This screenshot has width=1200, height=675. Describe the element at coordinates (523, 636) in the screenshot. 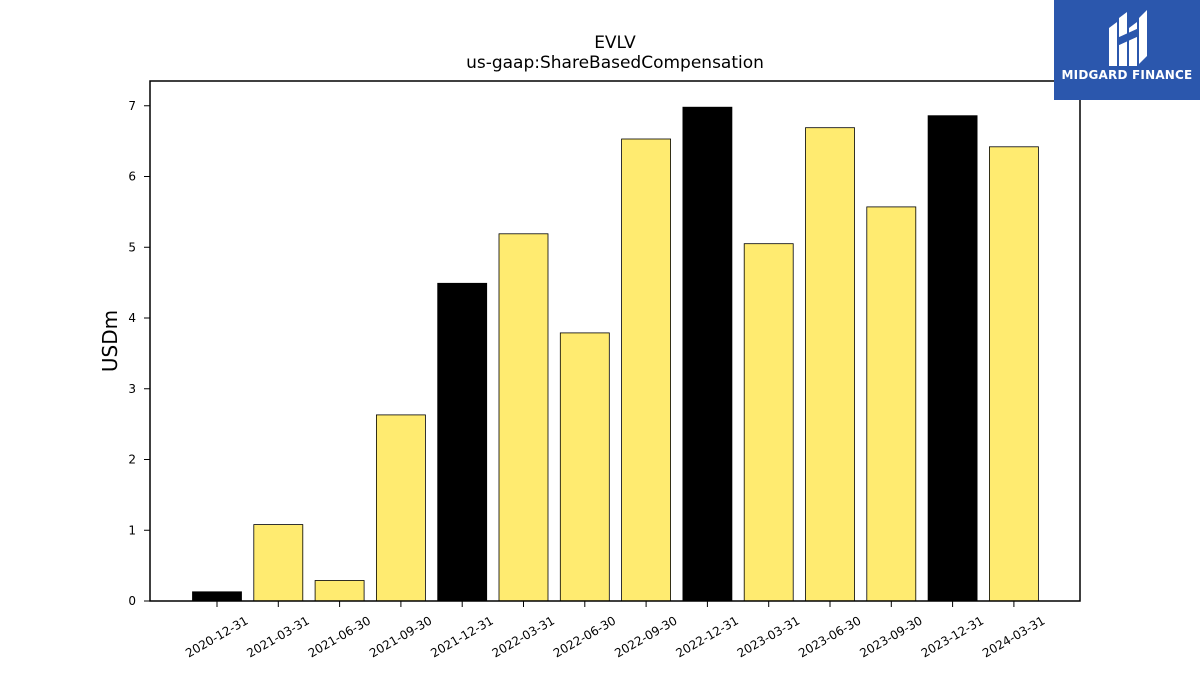

I see `x-tick-label: 2022-03-31` at that location.